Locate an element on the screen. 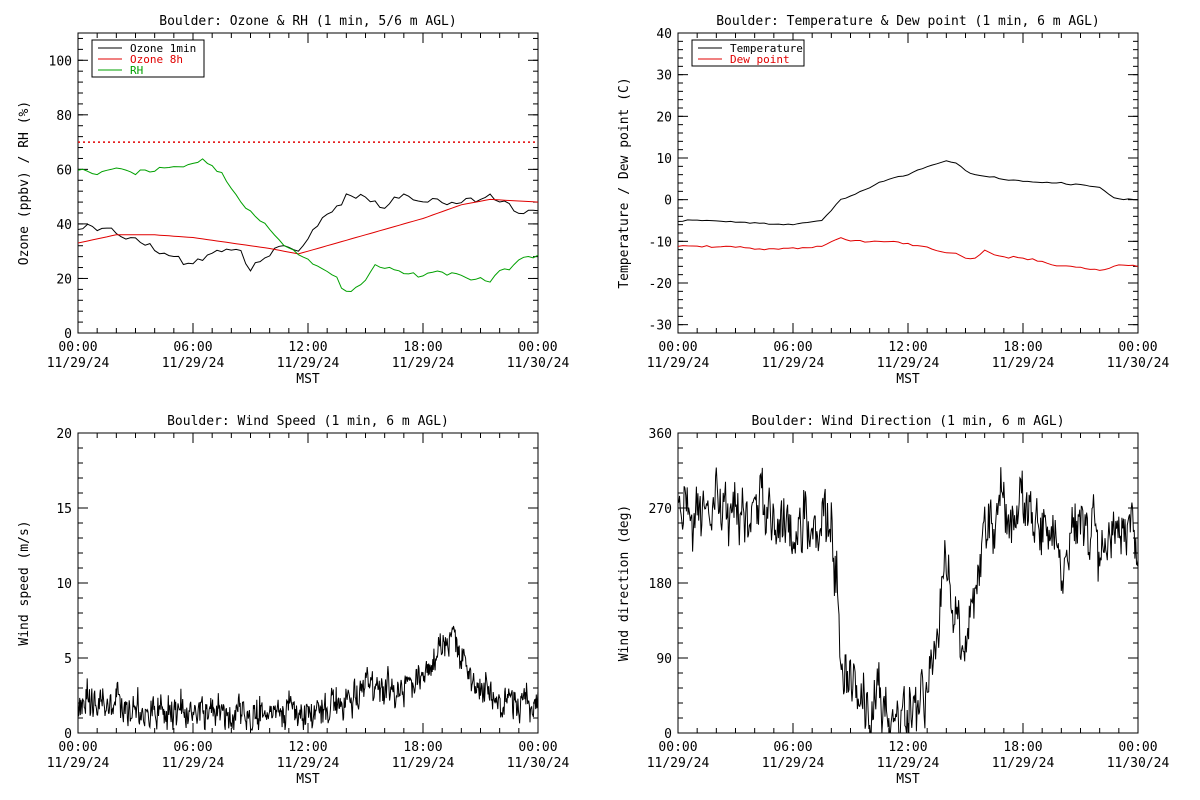 The height and width of the screenshot is (800, 1200). y-tick-label: 270 is located at coordinates (660, 509).